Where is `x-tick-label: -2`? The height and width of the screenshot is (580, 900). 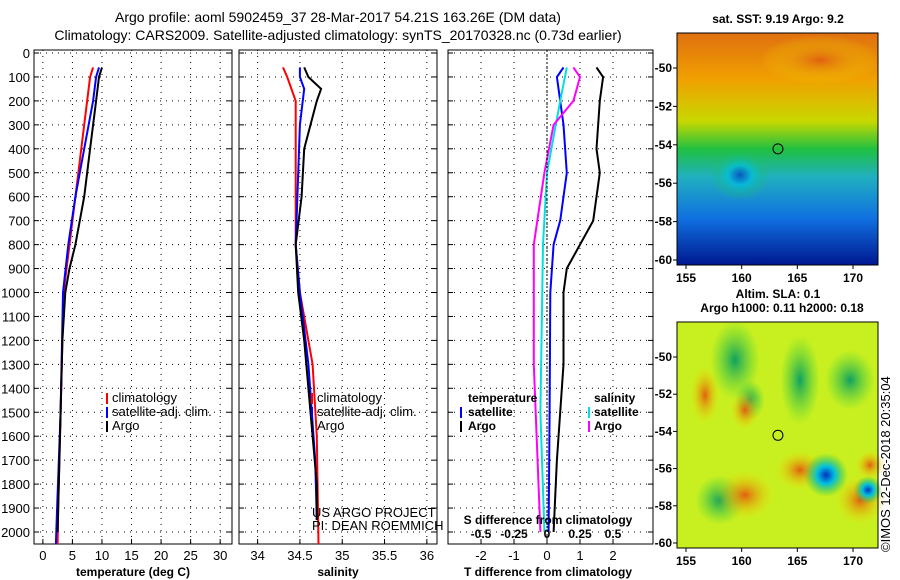 x-tick-label: -2 is located at coordinates (481, 555).